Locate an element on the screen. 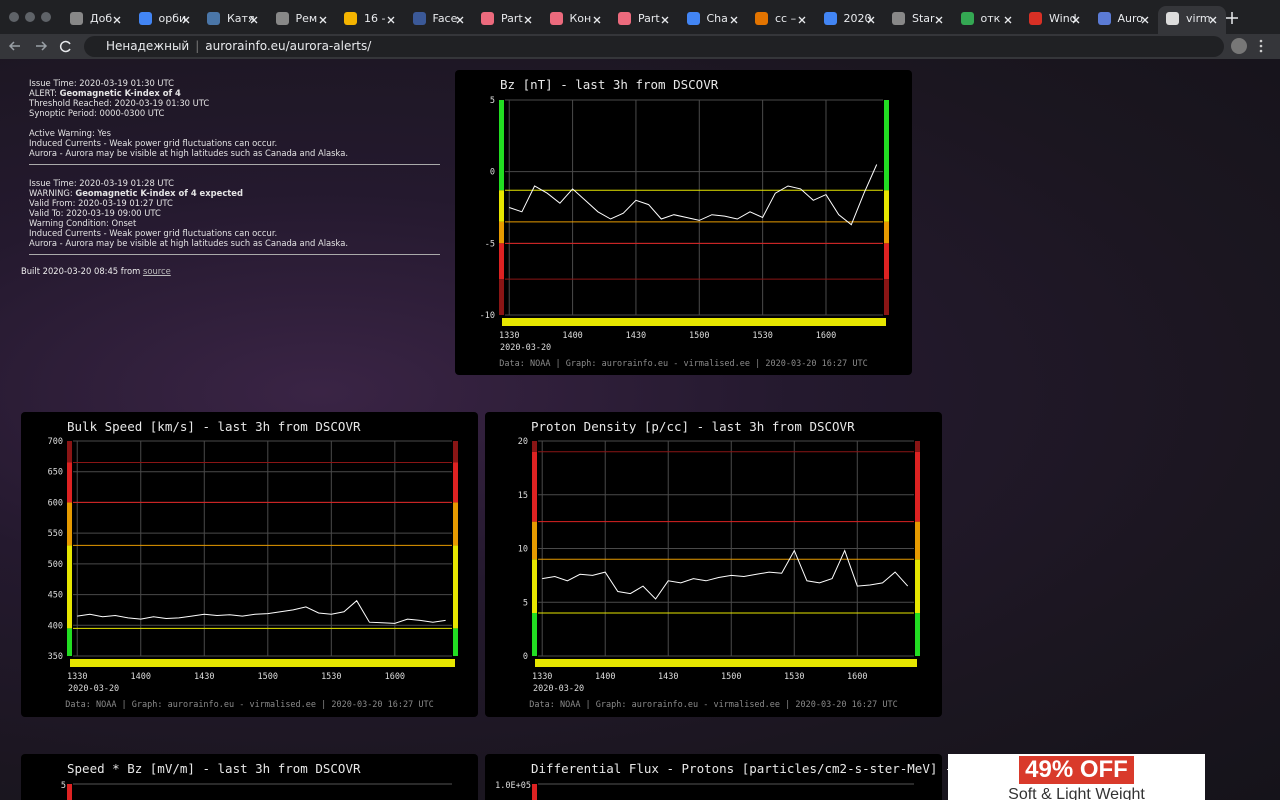 This screenshot has width=1280, height=800. tab: cc – is located at coordinates (781, 20).